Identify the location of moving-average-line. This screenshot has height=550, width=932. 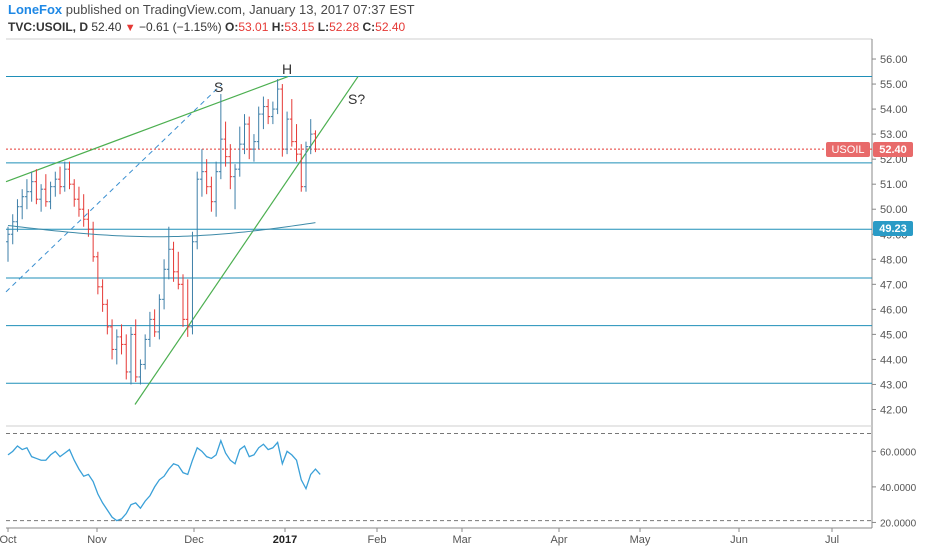
(161, 230).